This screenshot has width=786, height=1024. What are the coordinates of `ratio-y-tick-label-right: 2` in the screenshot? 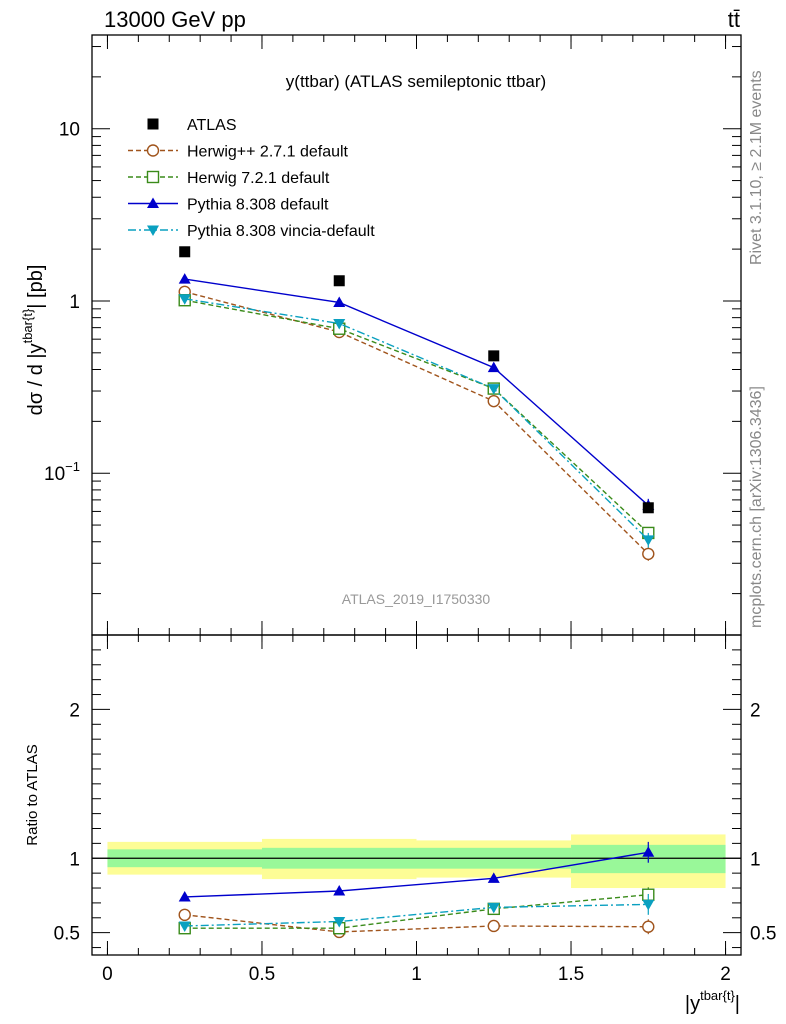 It's located at (755, 710).